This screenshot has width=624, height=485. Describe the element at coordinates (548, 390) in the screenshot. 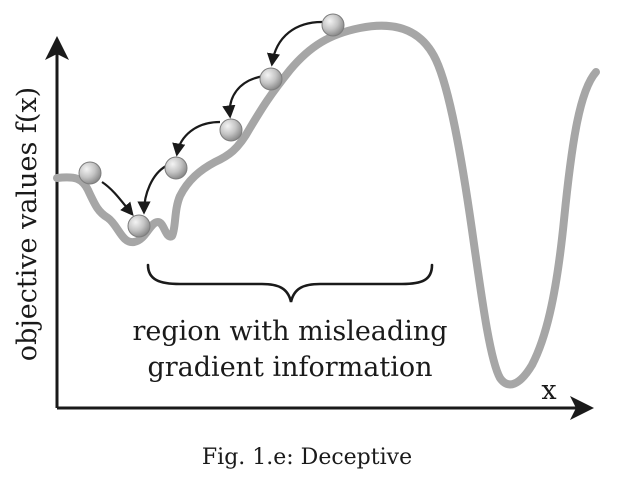

I see `x-axis-label: x` at that location.